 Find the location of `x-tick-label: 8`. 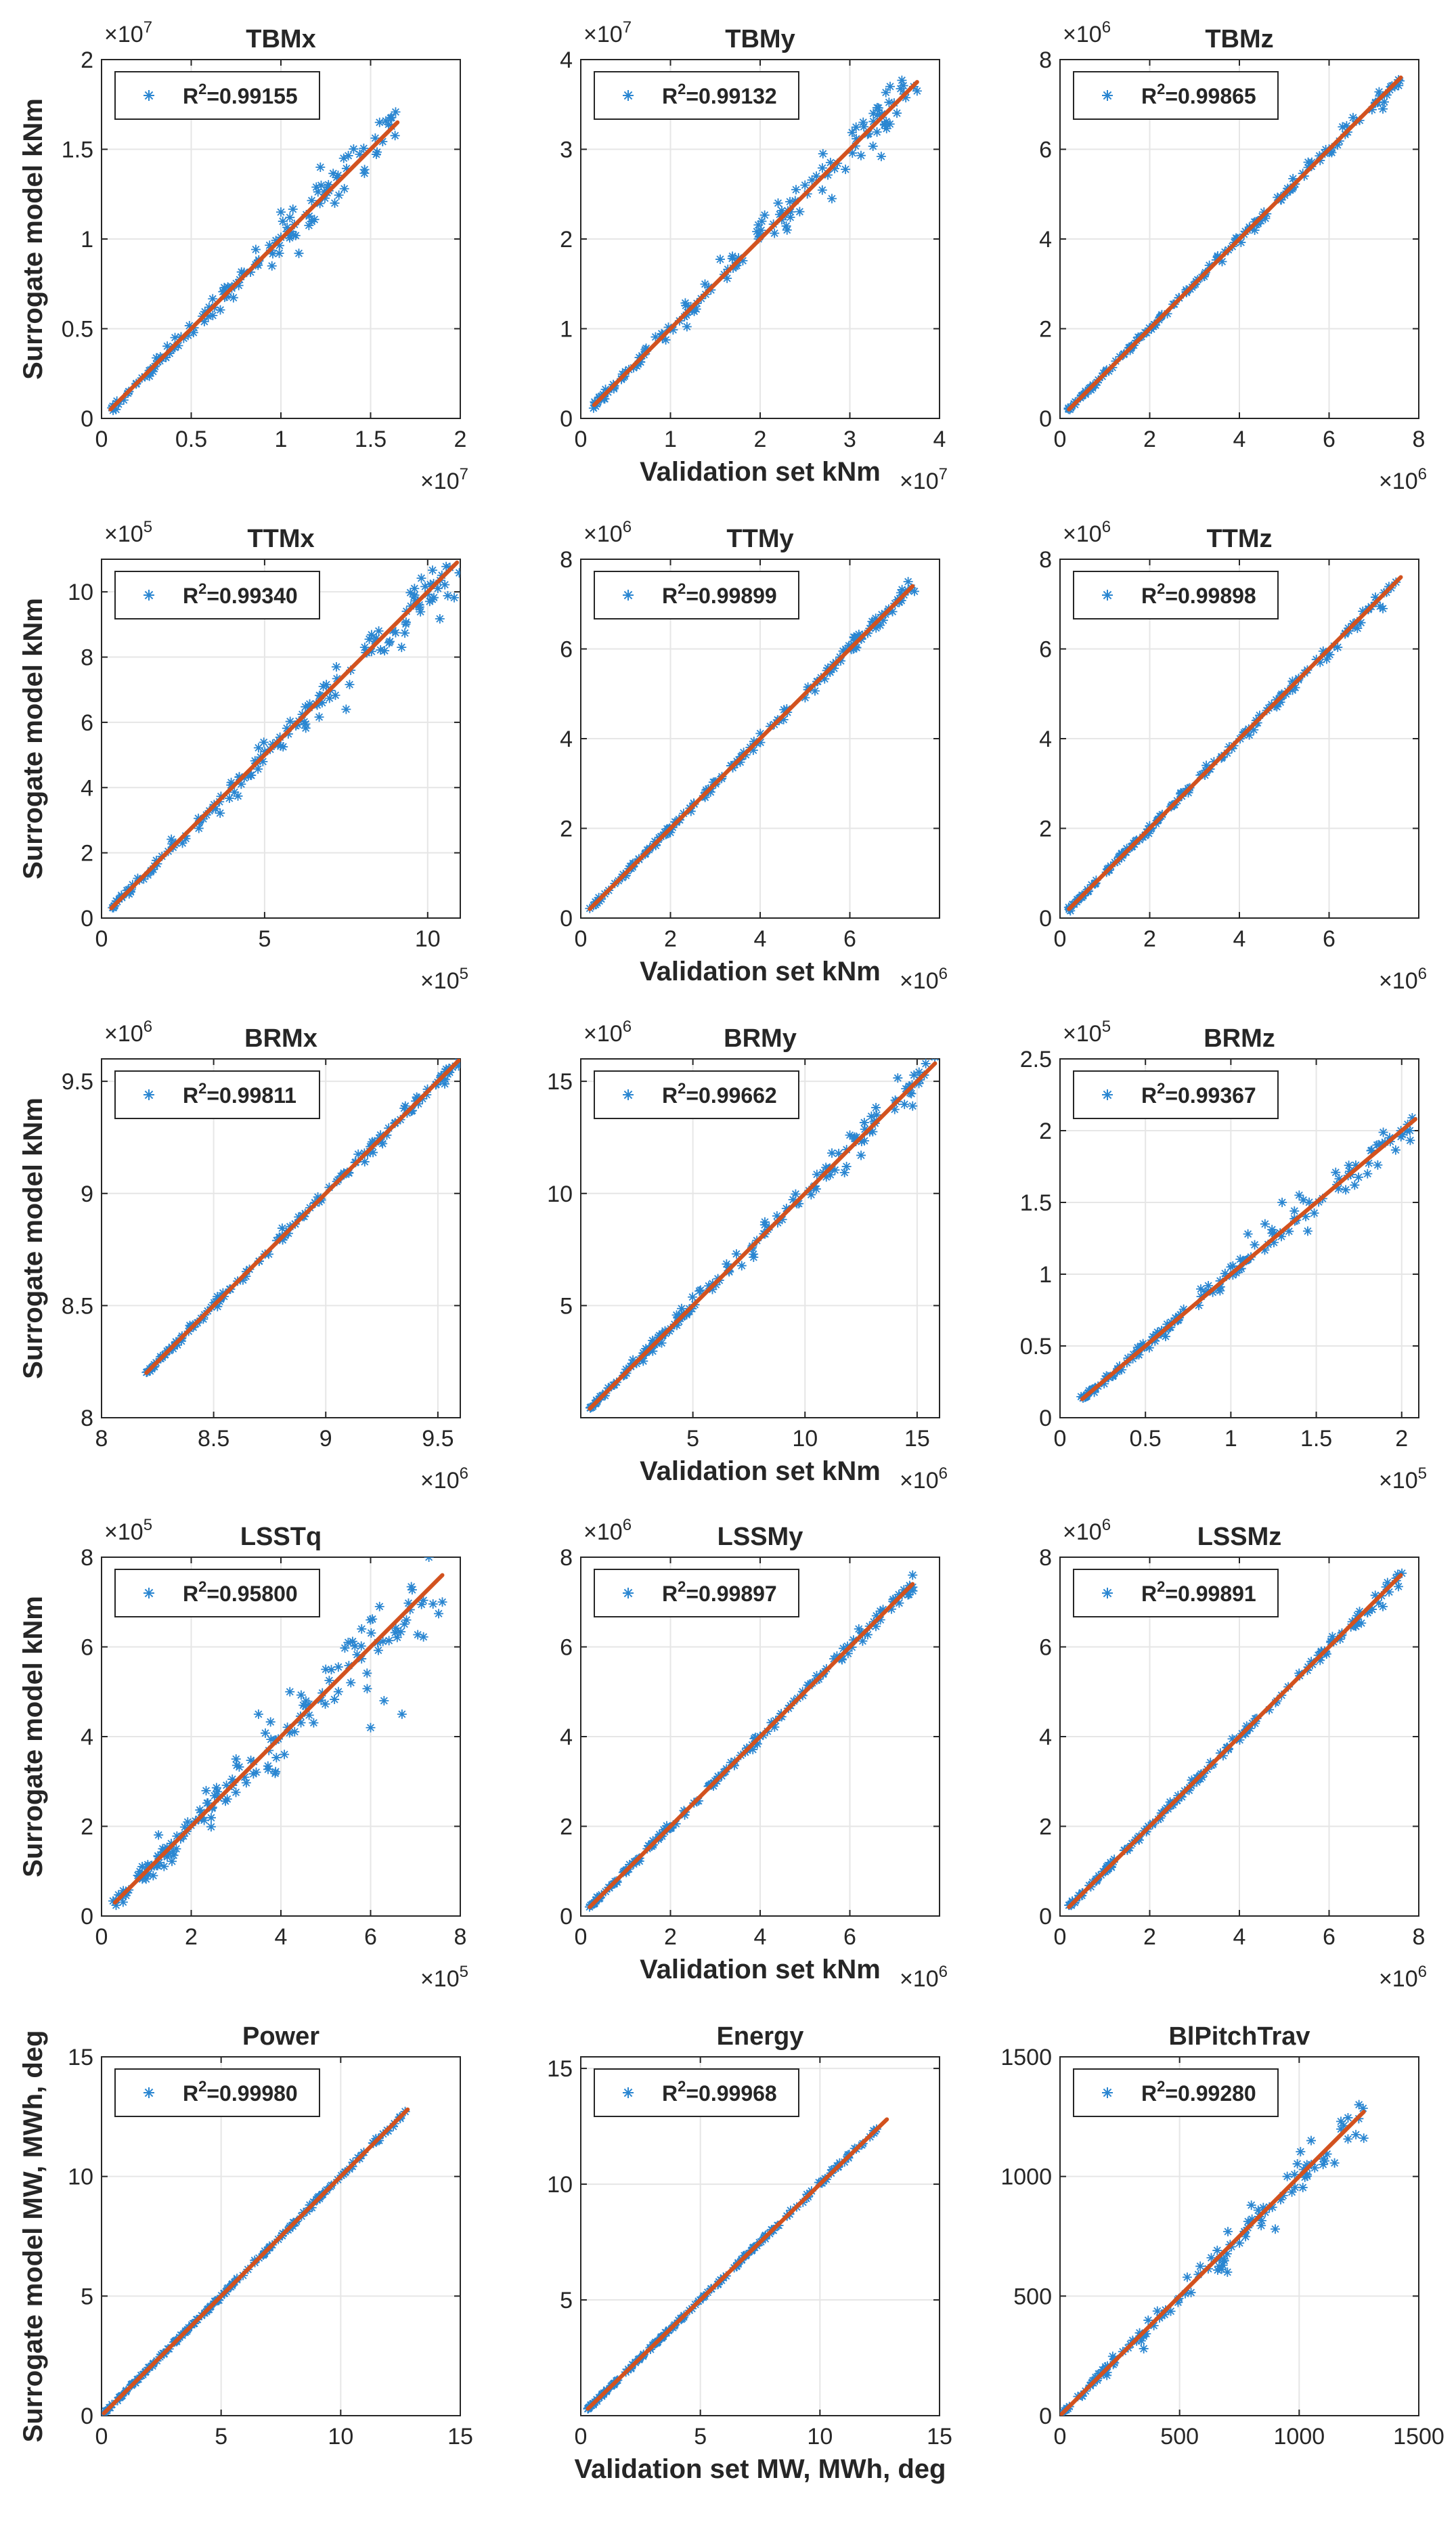

x-tick-label: 8 is located at coordinates (460, 1937).